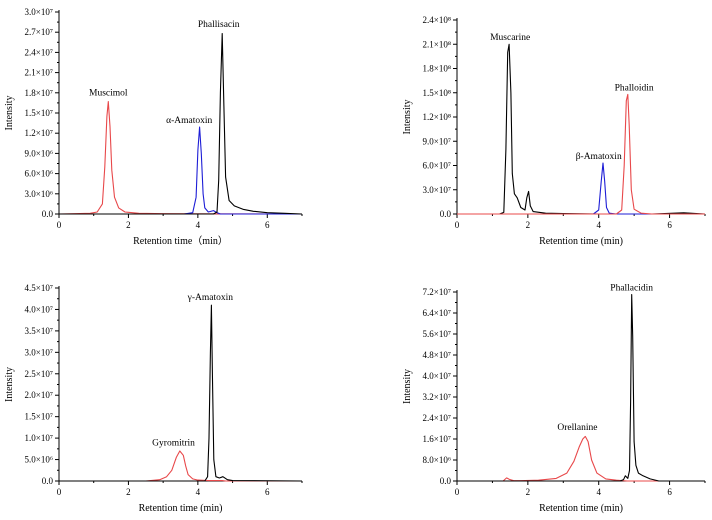  I want to click on trace-gyromitrin, so click(180, 466).